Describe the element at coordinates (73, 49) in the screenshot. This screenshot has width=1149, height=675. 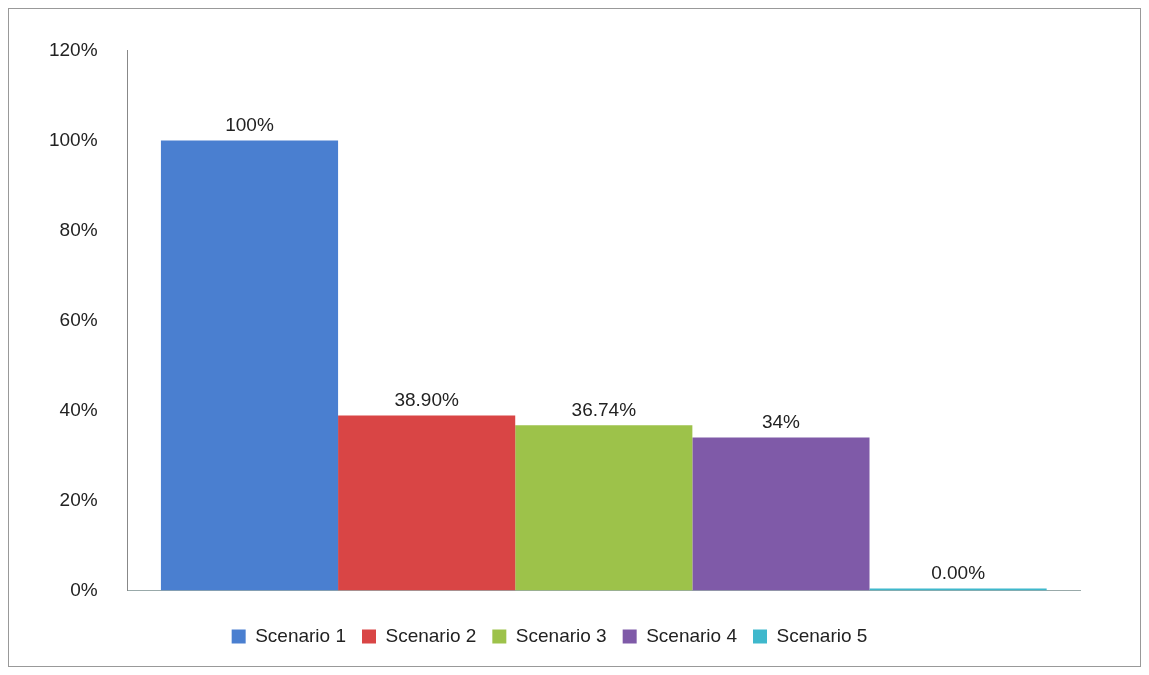
I see `y-tick-label: 120%` at that location.